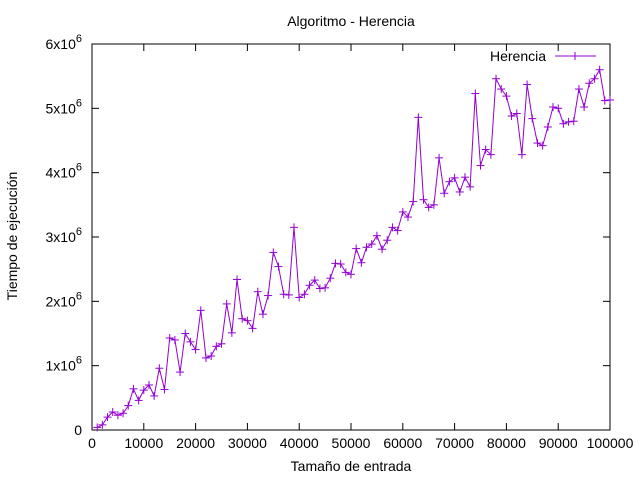 This screenshot has width=640, height=480. Describe the element at coordinates (78, 430) in the screenshot. I see `y-tick-label: 0` at that location.